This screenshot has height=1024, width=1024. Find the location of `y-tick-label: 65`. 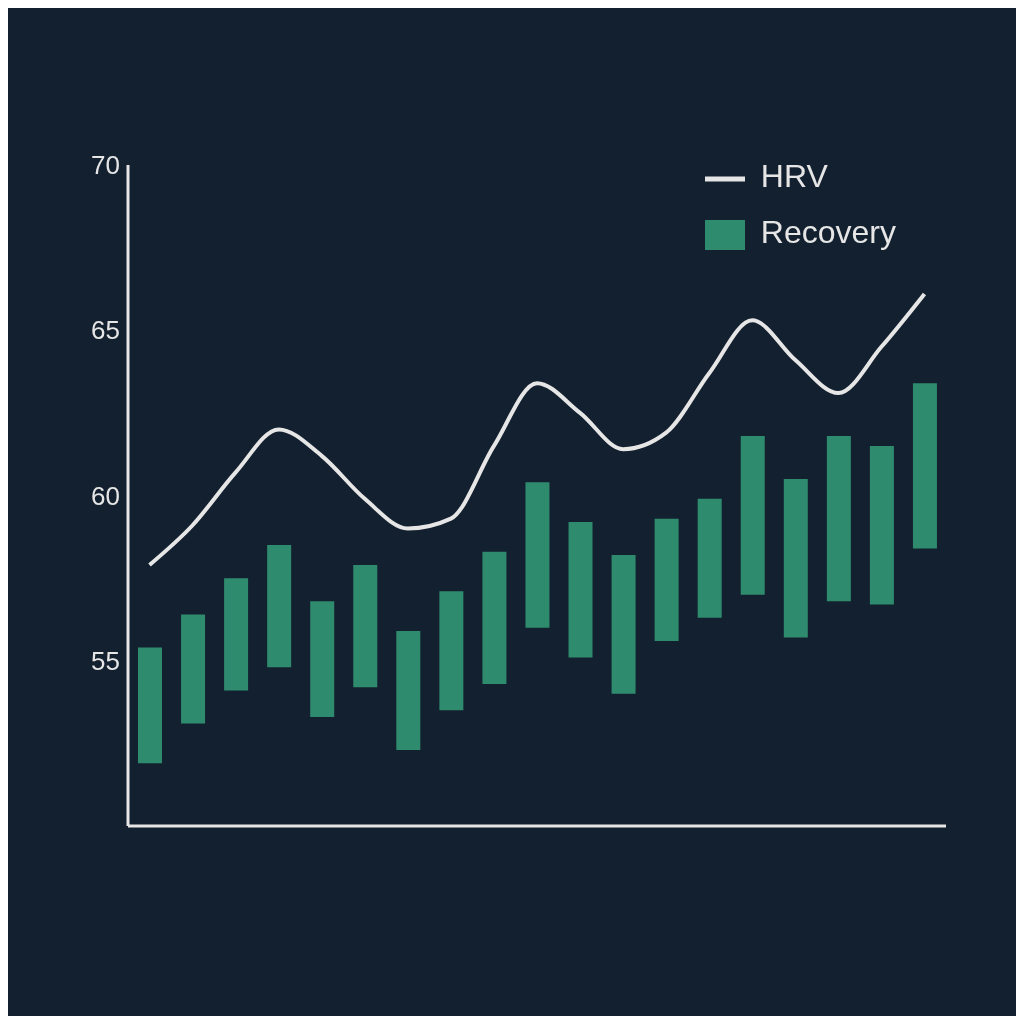

y-tick-label: 65 is located at coordinates (105, 330).